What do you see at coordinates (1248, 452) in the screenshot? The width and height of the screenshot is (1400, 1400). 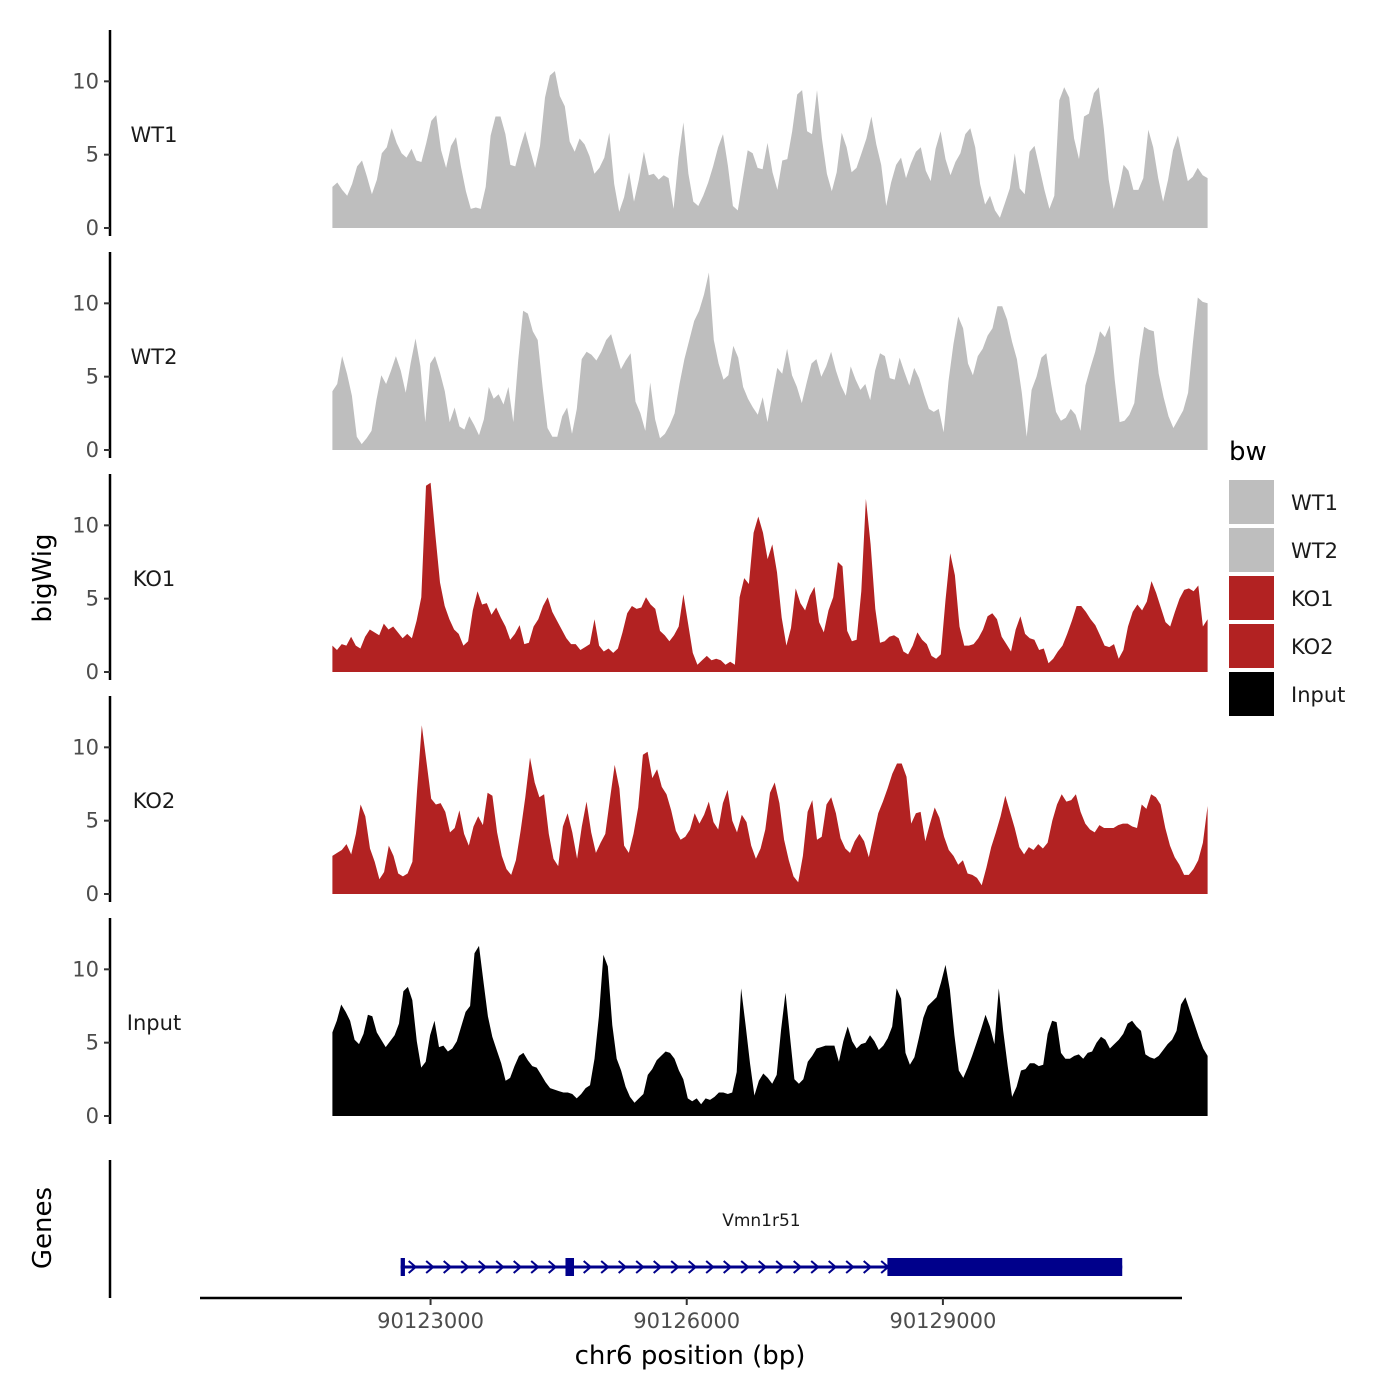 I see `legend-title: bw` at bounding box center [1248, 452].